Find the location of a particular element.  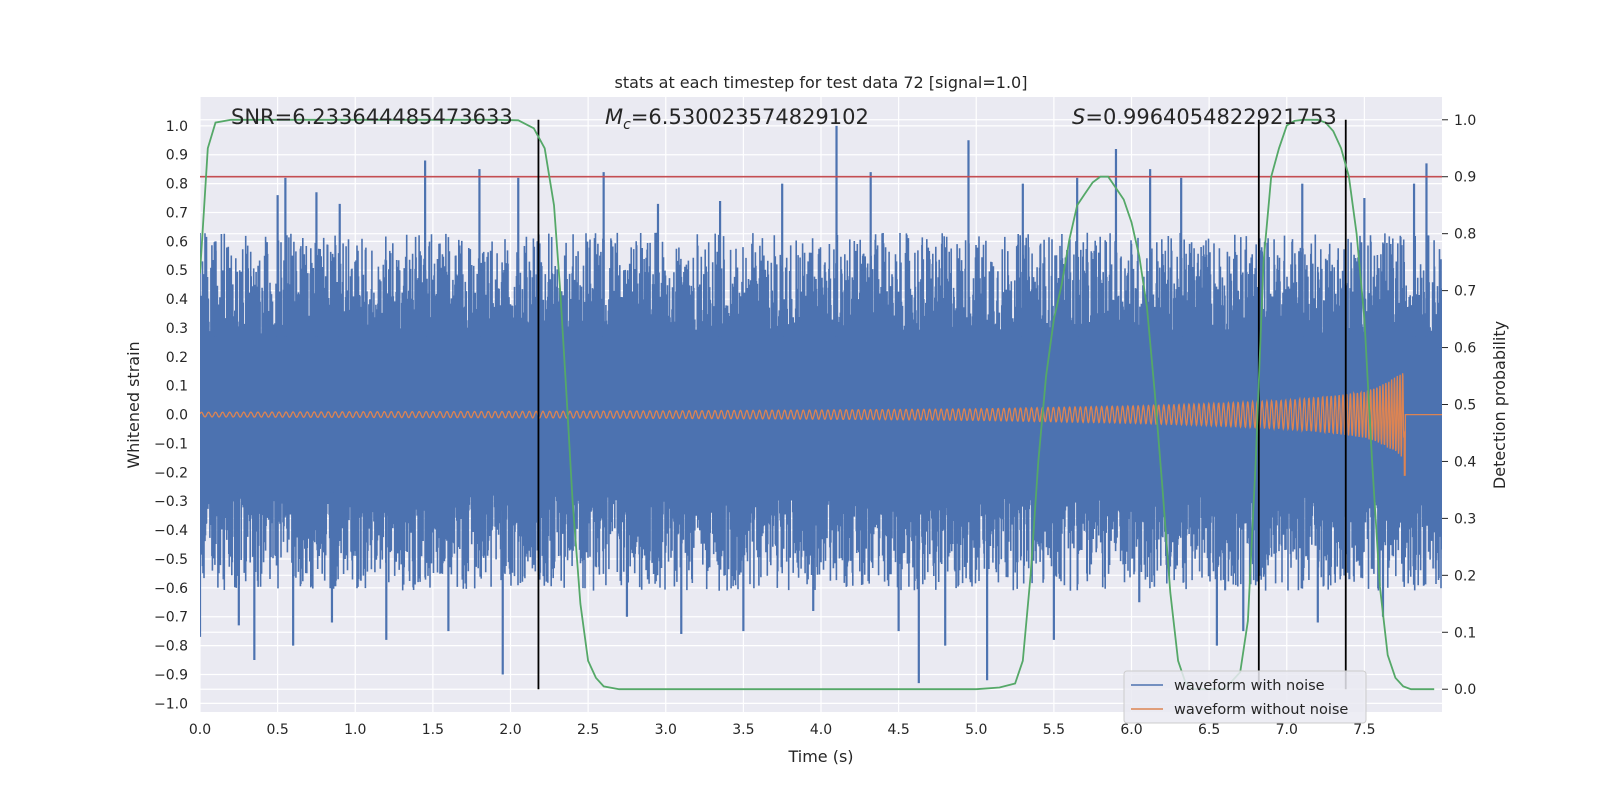

y-tick-label: −0.8 is located at coordinates (171, 647).